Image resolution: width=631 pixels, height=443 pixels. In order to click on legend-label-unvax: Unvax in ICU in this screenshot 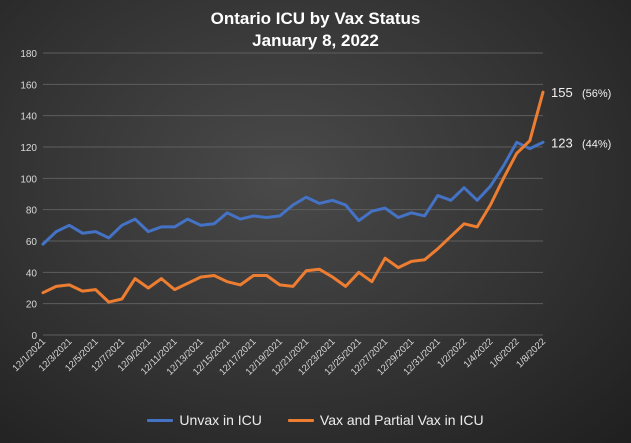, I will do `click(220, 420)`.